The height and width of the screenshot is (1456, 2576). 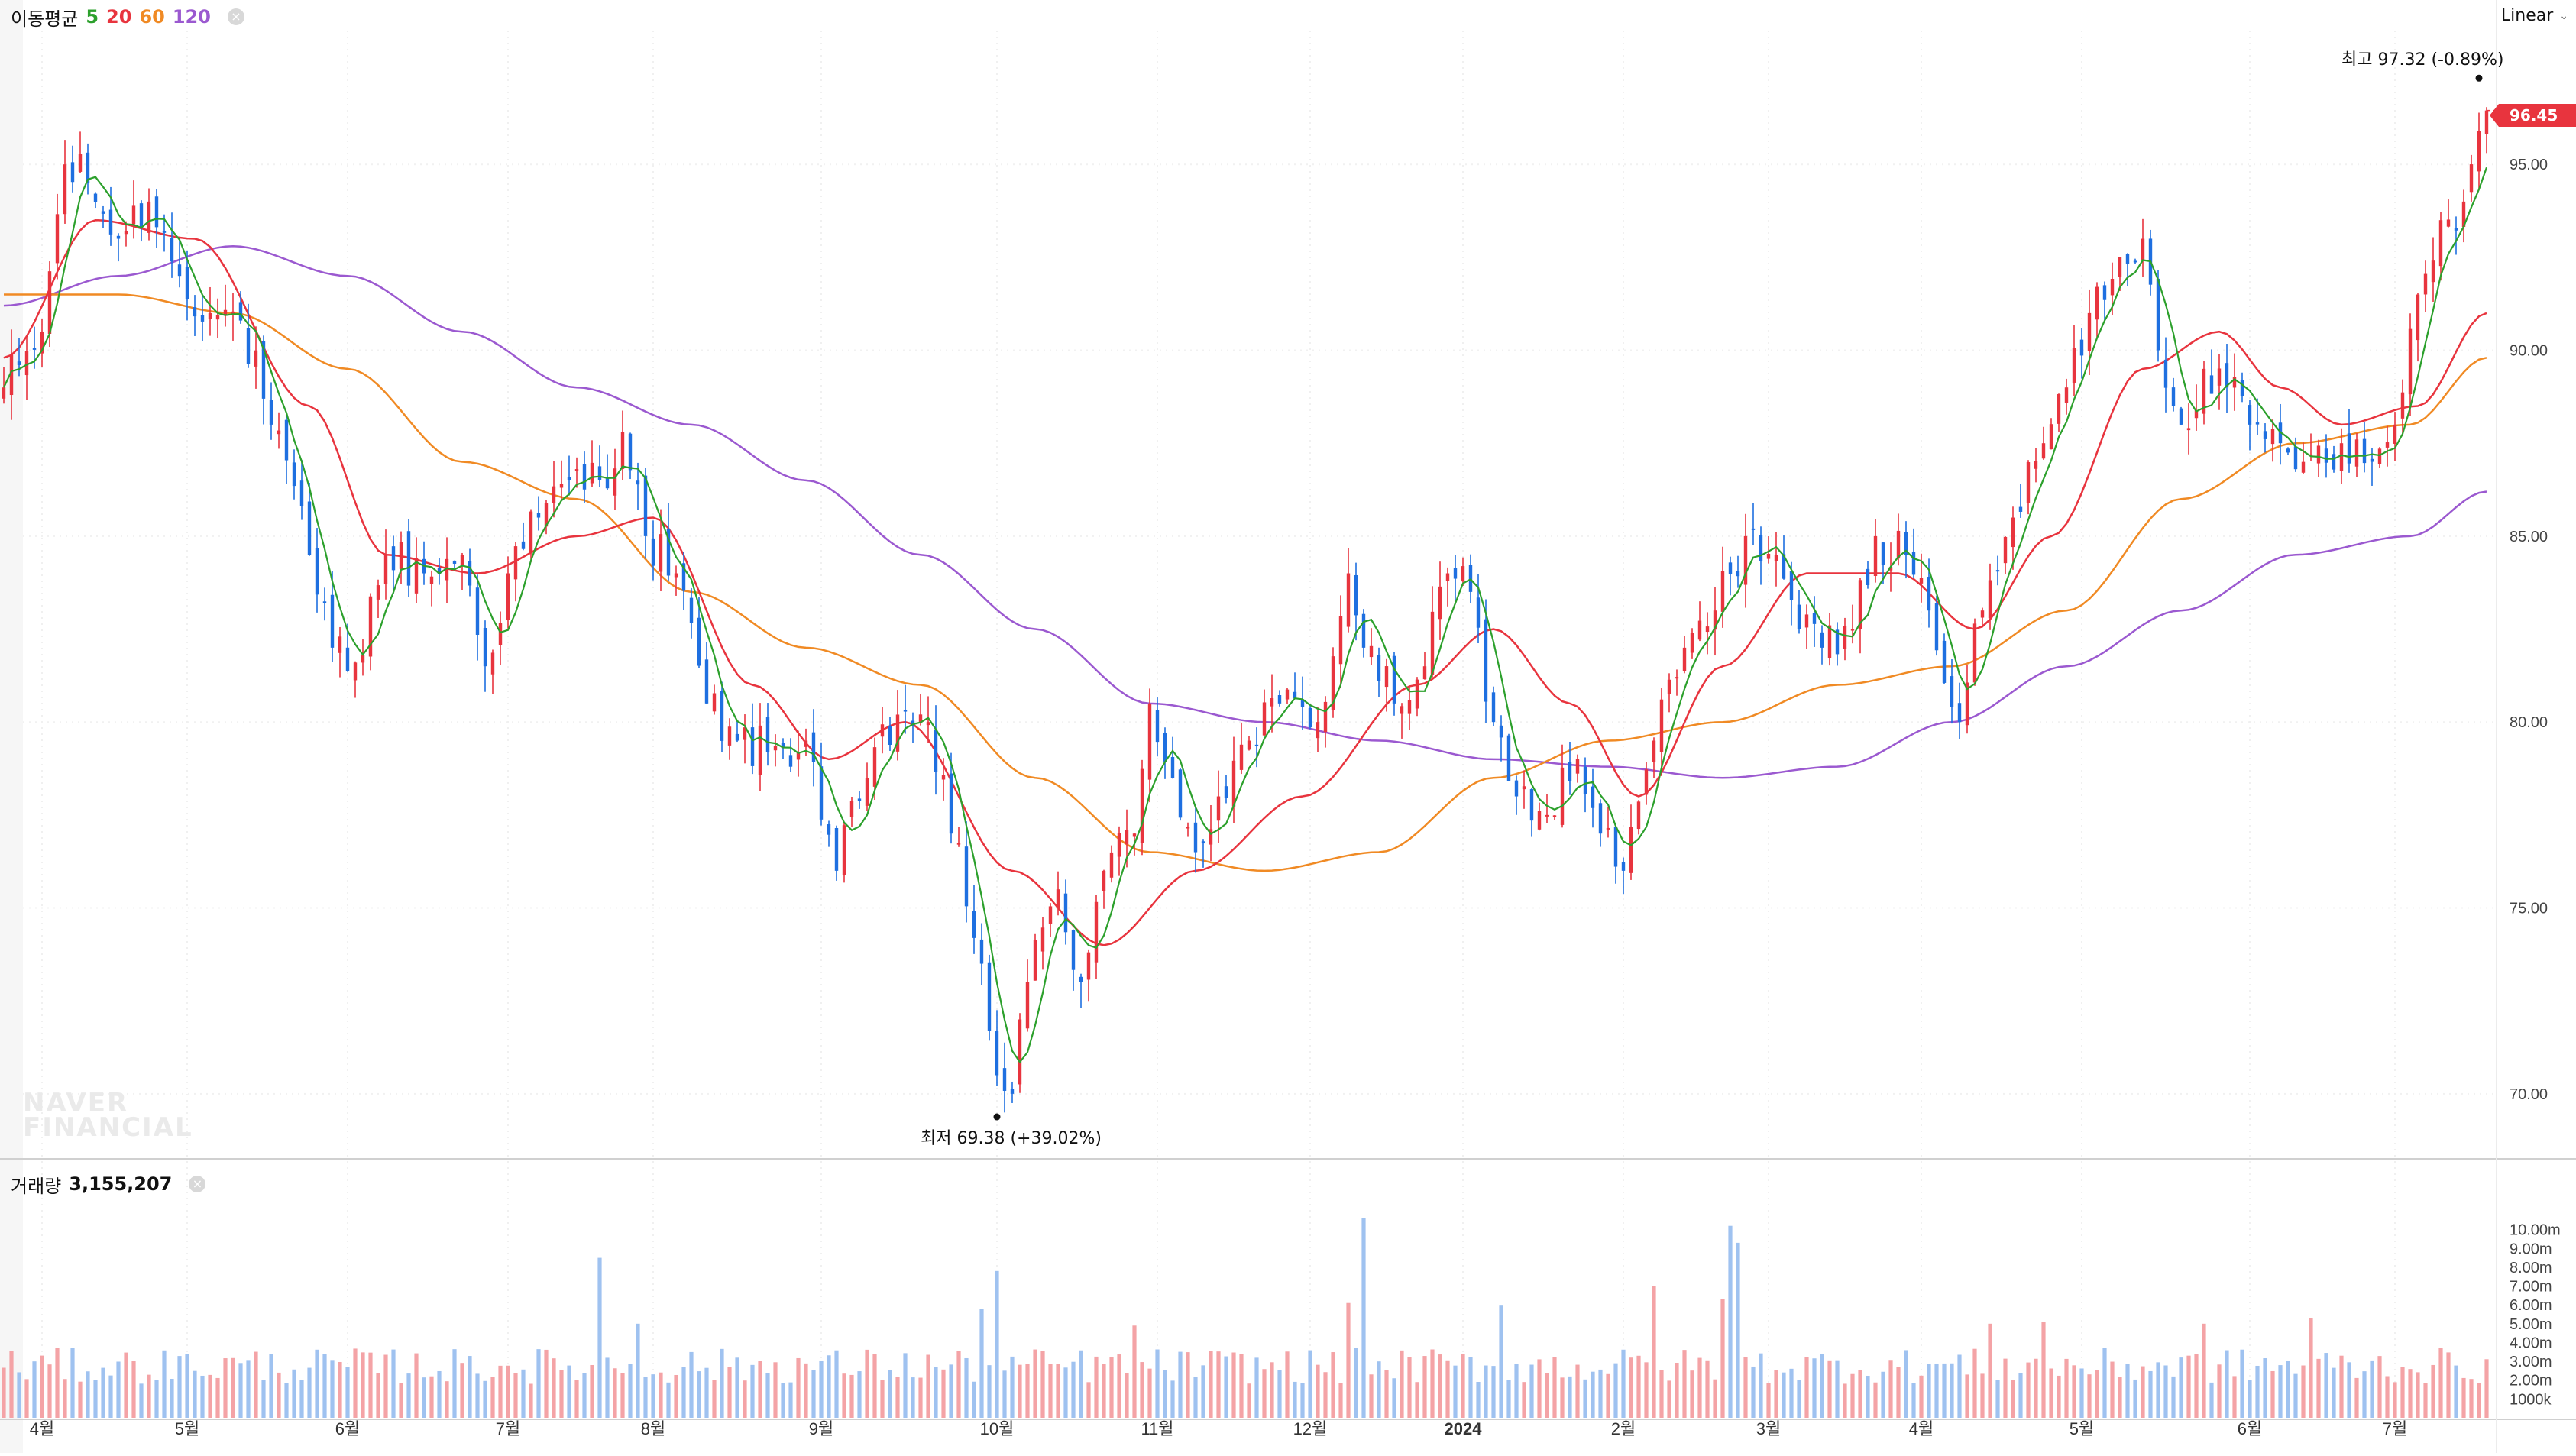 I want to click on price-tick-label: 95.00, so click(x=2529, y=165).